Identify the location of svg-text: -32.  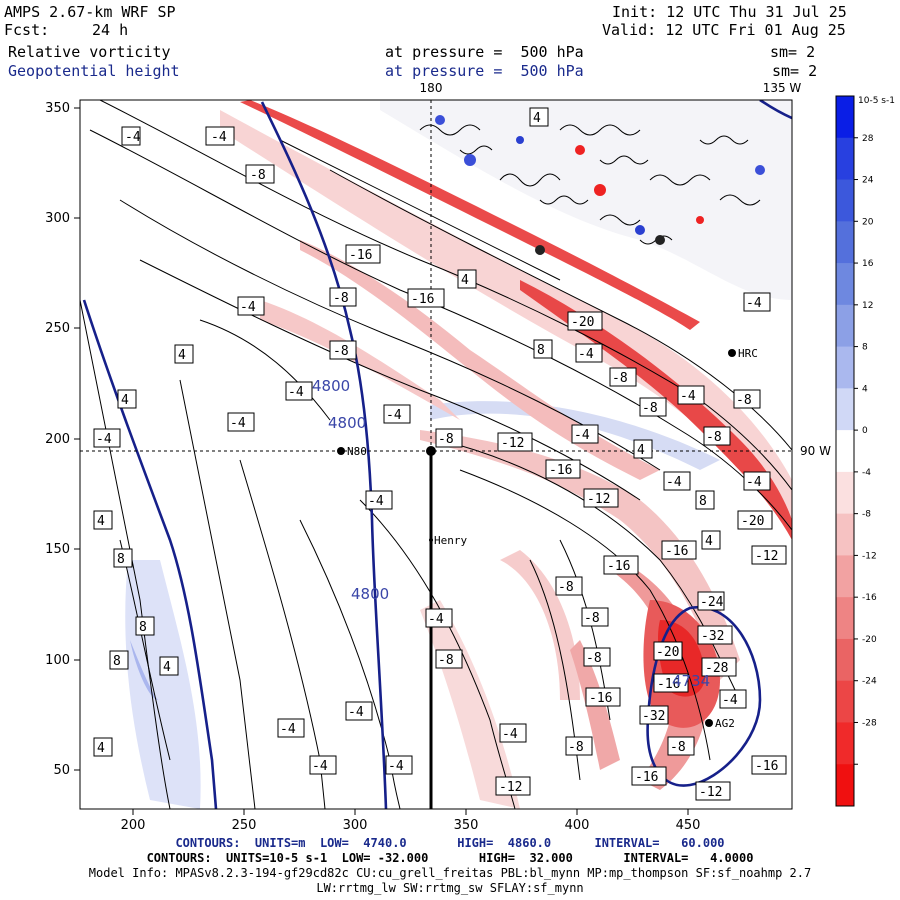
(712, 636).